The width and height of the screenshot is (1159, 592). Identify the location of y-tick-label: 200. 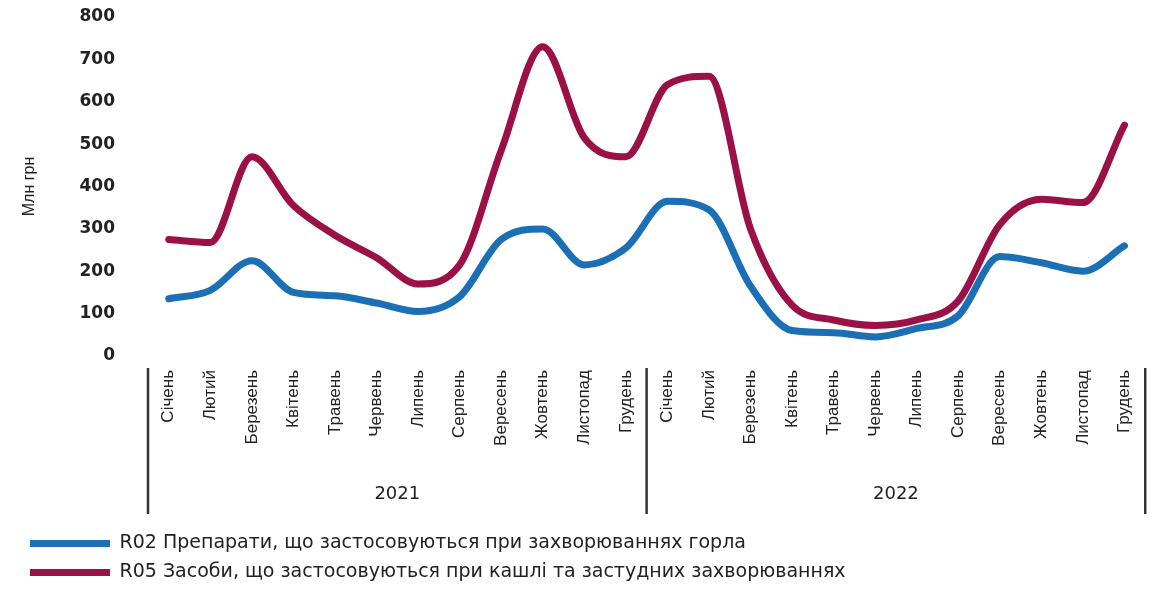
(97, 269).